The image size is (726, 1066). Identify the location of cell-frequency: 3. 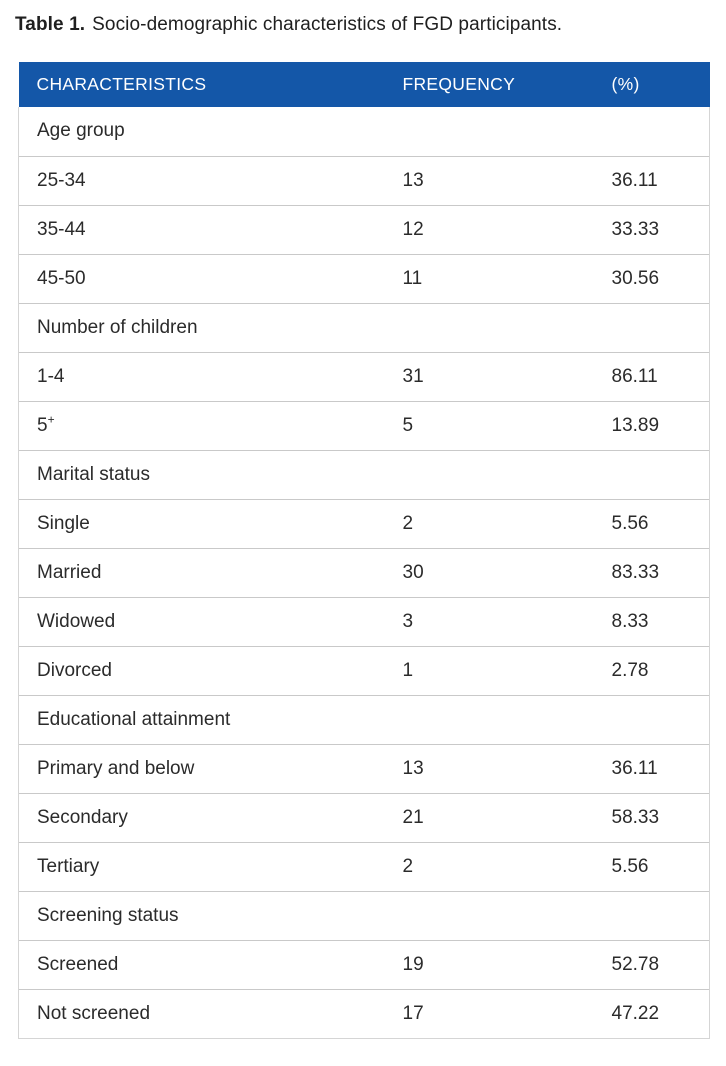
(489, 621).